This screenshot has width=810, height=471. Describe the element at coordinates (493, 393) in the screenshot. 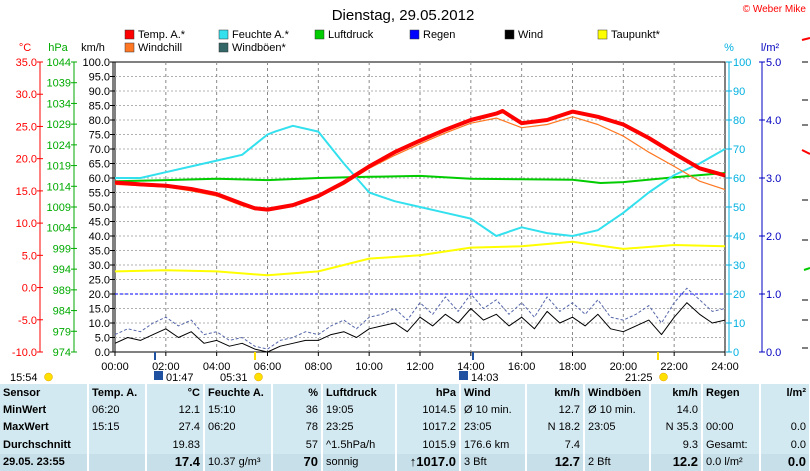

I see `header-wind: Wind` at that location.